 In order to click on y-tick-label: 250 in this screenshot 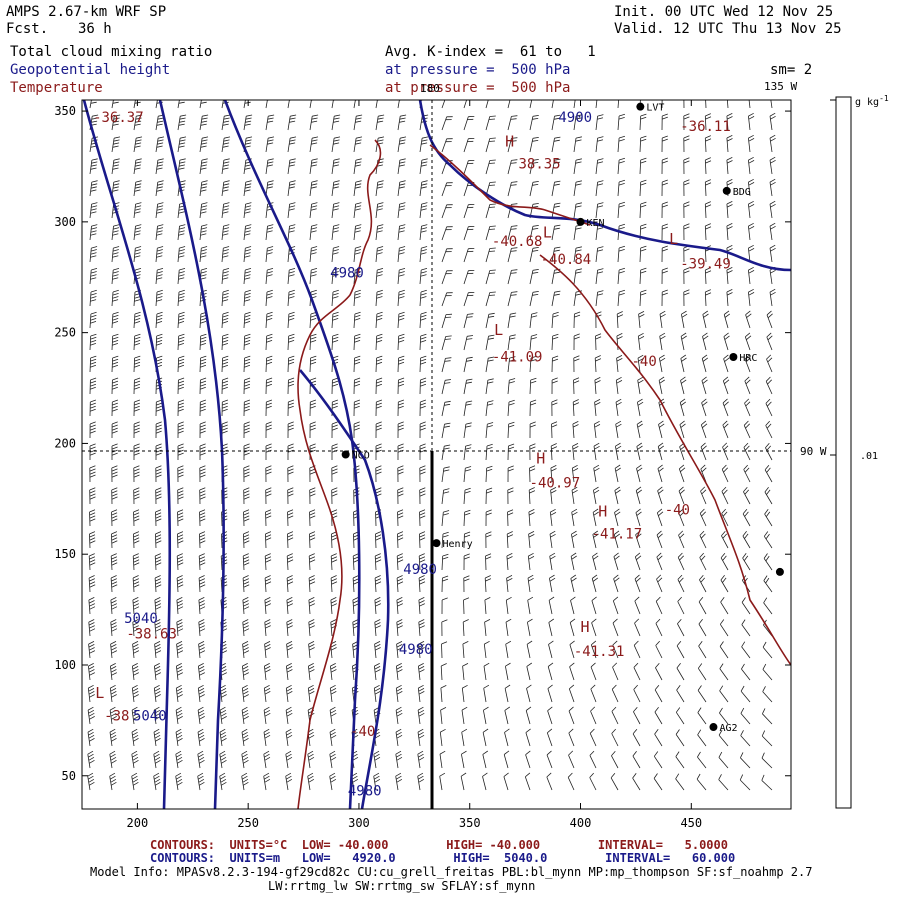, I will do `click(65, 333)`.